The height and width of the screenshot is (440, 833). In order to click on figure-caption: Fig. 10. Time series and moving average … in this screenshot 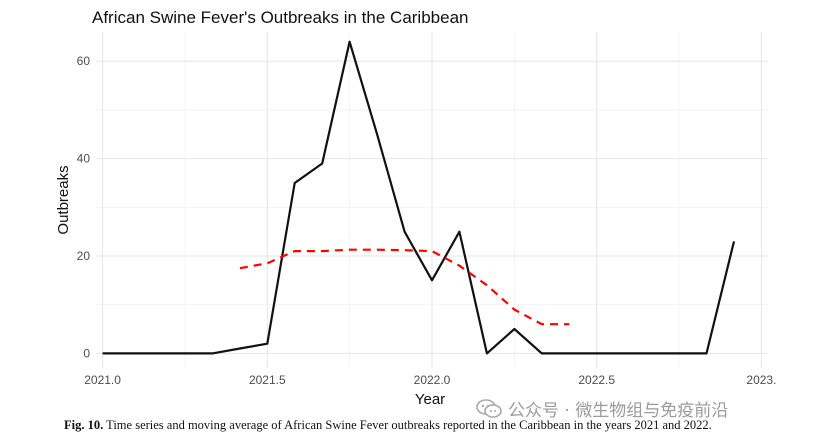, I will do `click(388, 425)`.